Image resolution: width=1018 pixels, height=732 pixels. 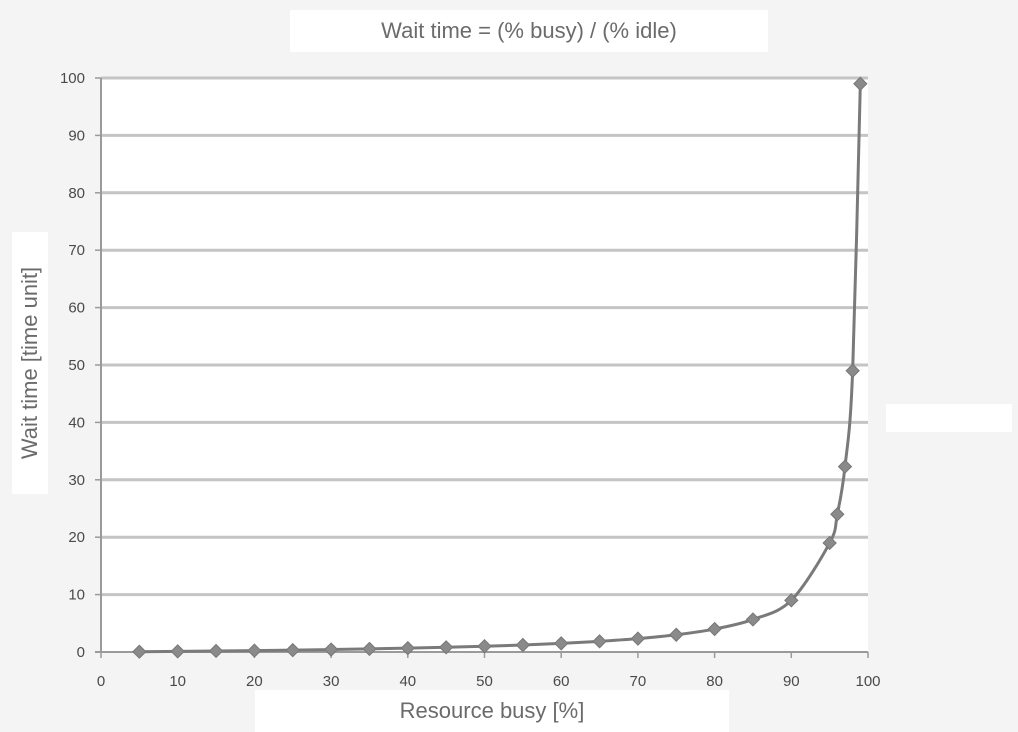 What do you see at coordinates (529, 31) in the screenshot?
I see `chart-title: Wait time = (% busy) / (% idle)` at bounding box center [529, 31].